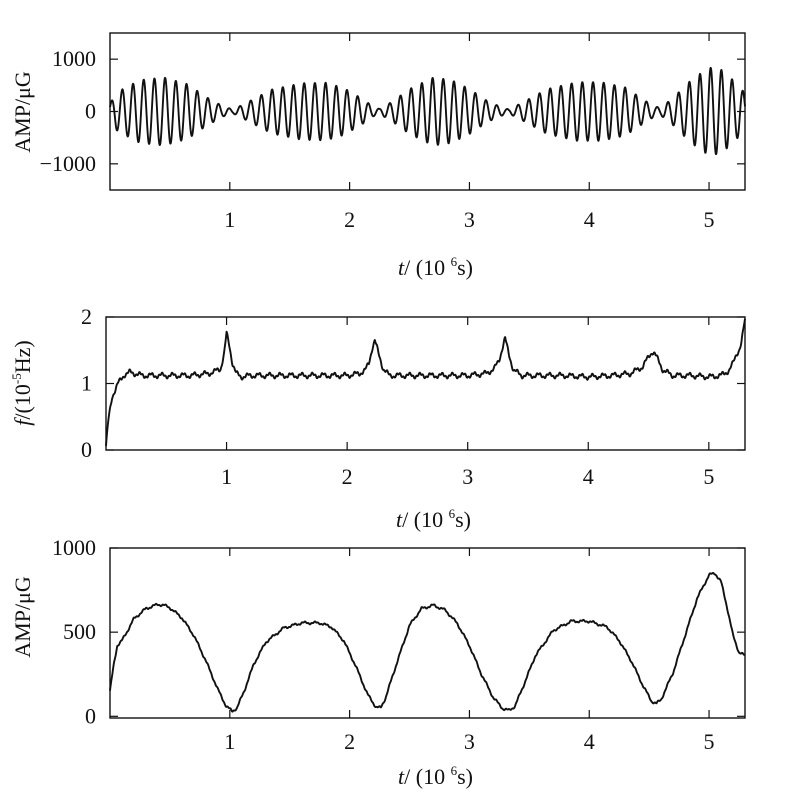 The height and width of the screenshot is (802, 800). I want to click on svg-text: f/(10-5Hz), so click(22, 382).